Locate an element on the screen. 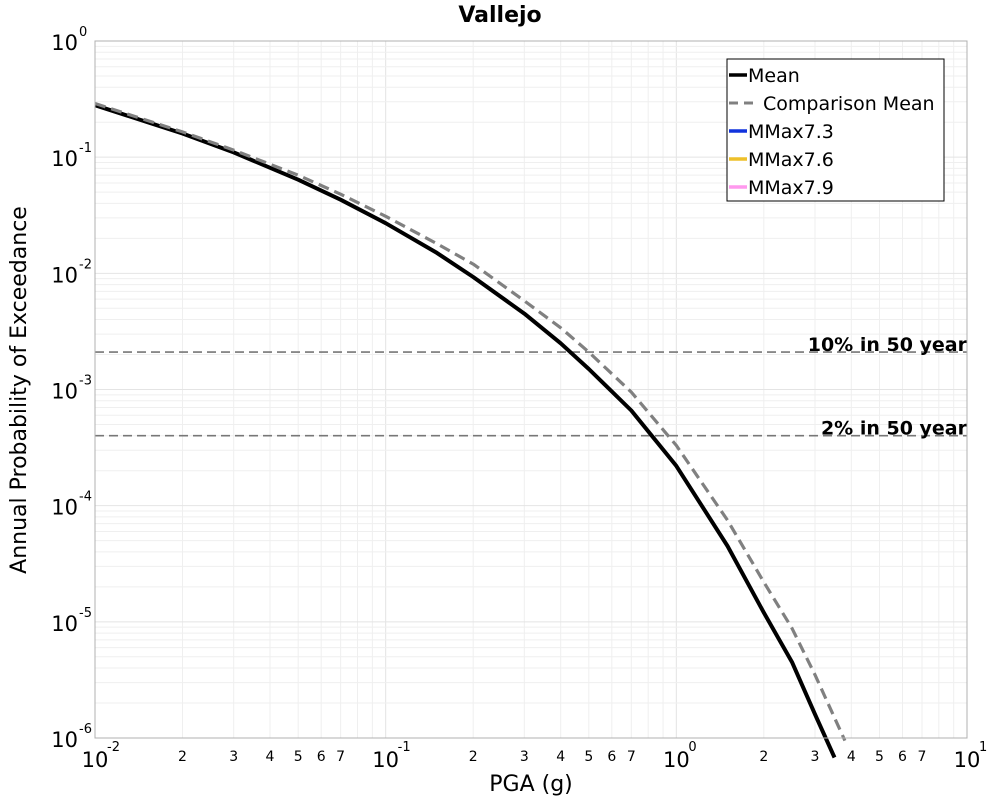  legend-entry: MMax7.9 is located at coordinates (781, 188).